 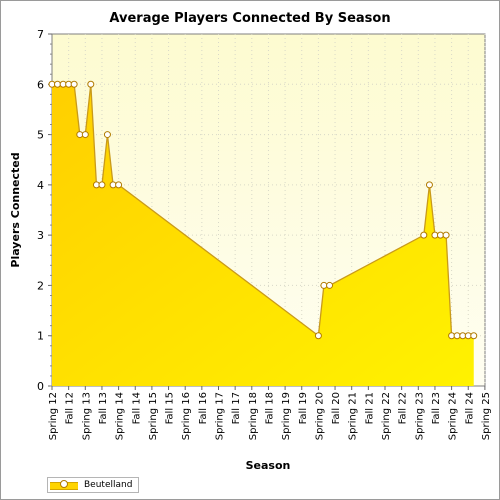 I want to click on x-tick-label: Spring 12, so click(x=53, y=416).